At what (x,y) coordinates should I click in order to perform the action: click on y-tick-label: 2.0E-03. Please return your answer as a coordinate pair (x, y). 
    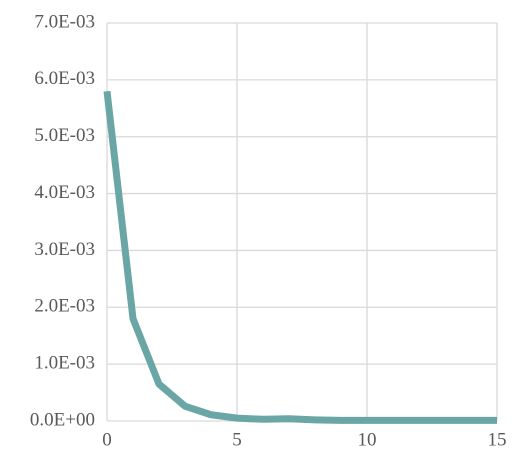
    Looking at the image, I should click on (64, 306).